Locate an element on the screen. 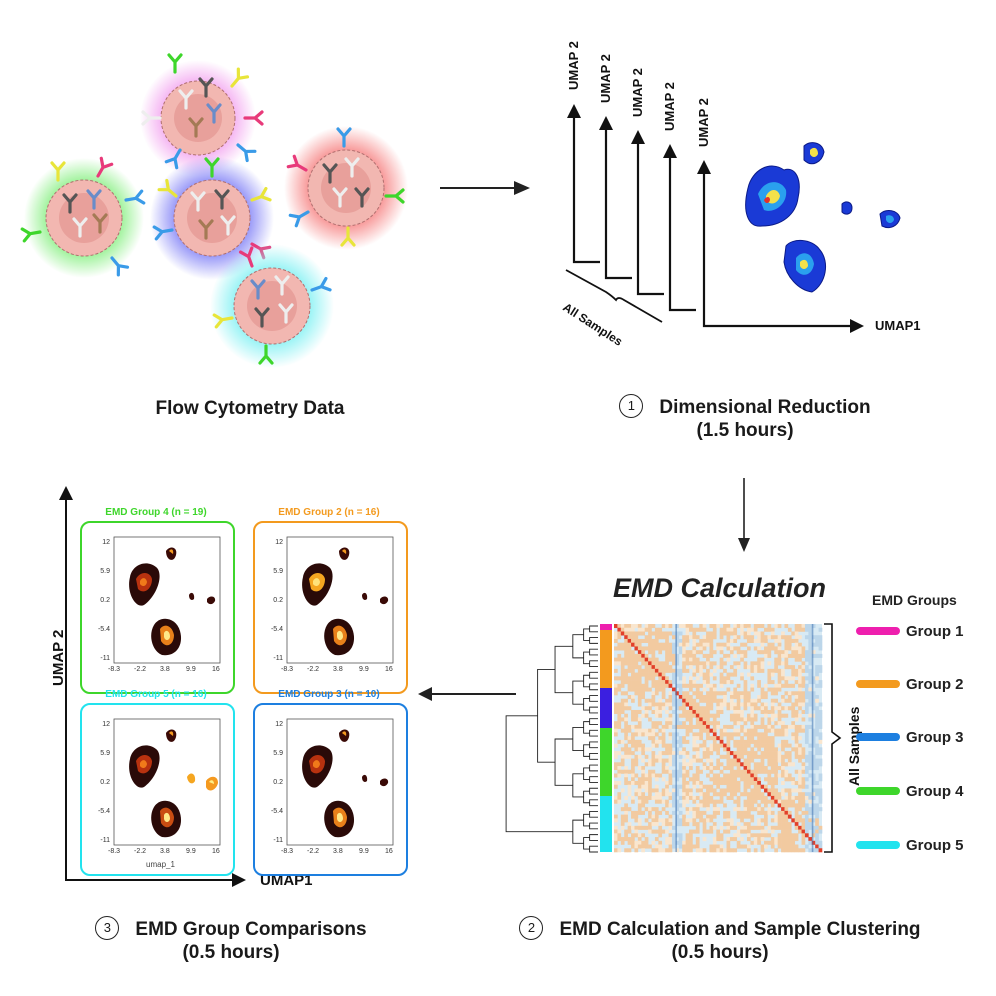 The height and width of the screenshot is (996, 996). legend-group-5: Group 5 is located at coordinates (910, 845).